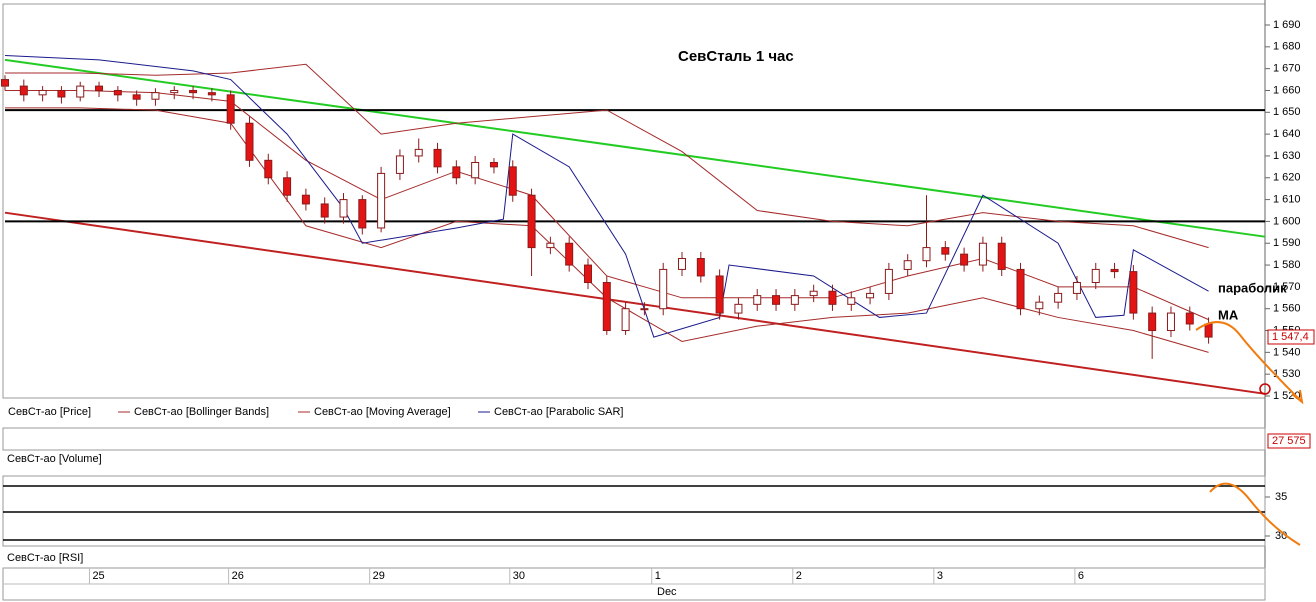 Image resolution: width=1316 pixels, height=602 pixels. I want to click on x-tick-label: 30, so click(519, 576).